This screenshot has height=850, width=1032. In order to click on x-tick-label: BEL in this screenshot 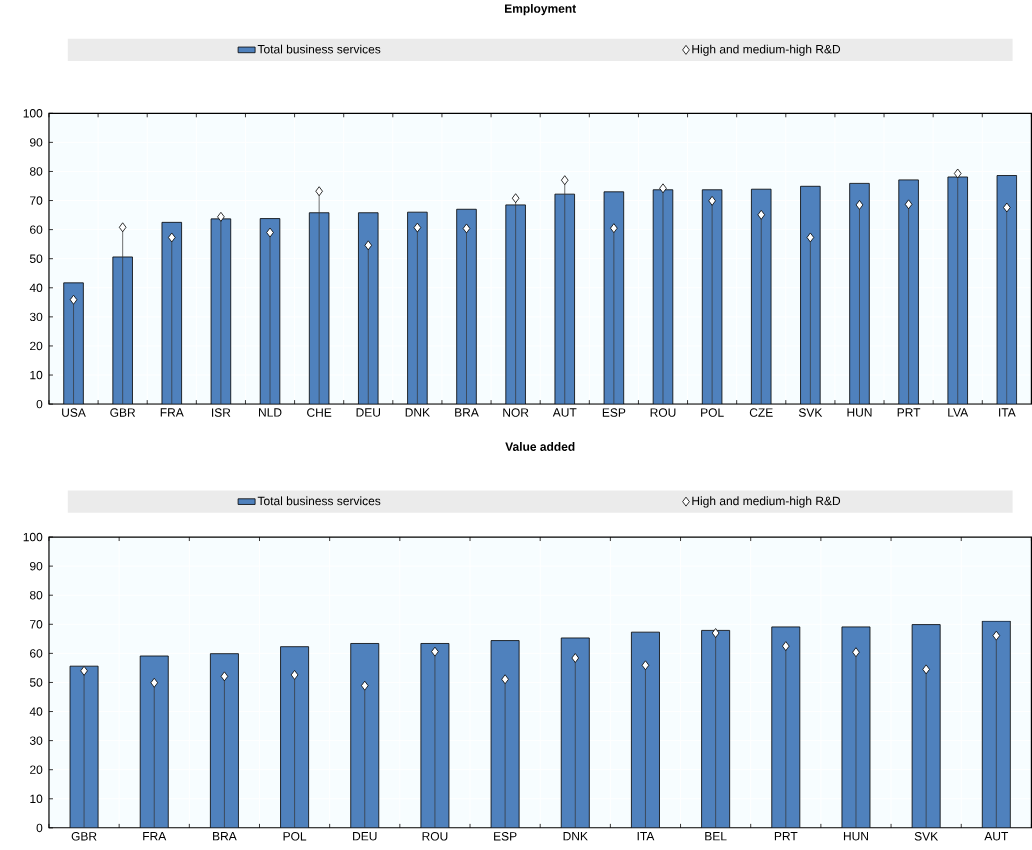, I will do `click(716, 836)`.